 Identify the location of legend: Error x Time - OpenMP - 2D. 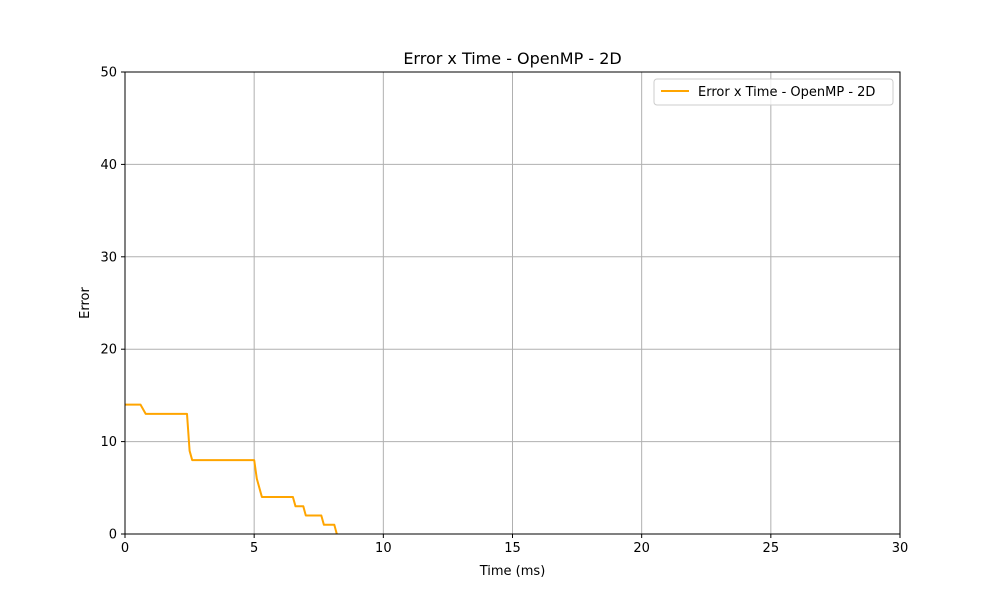
(773, 92).